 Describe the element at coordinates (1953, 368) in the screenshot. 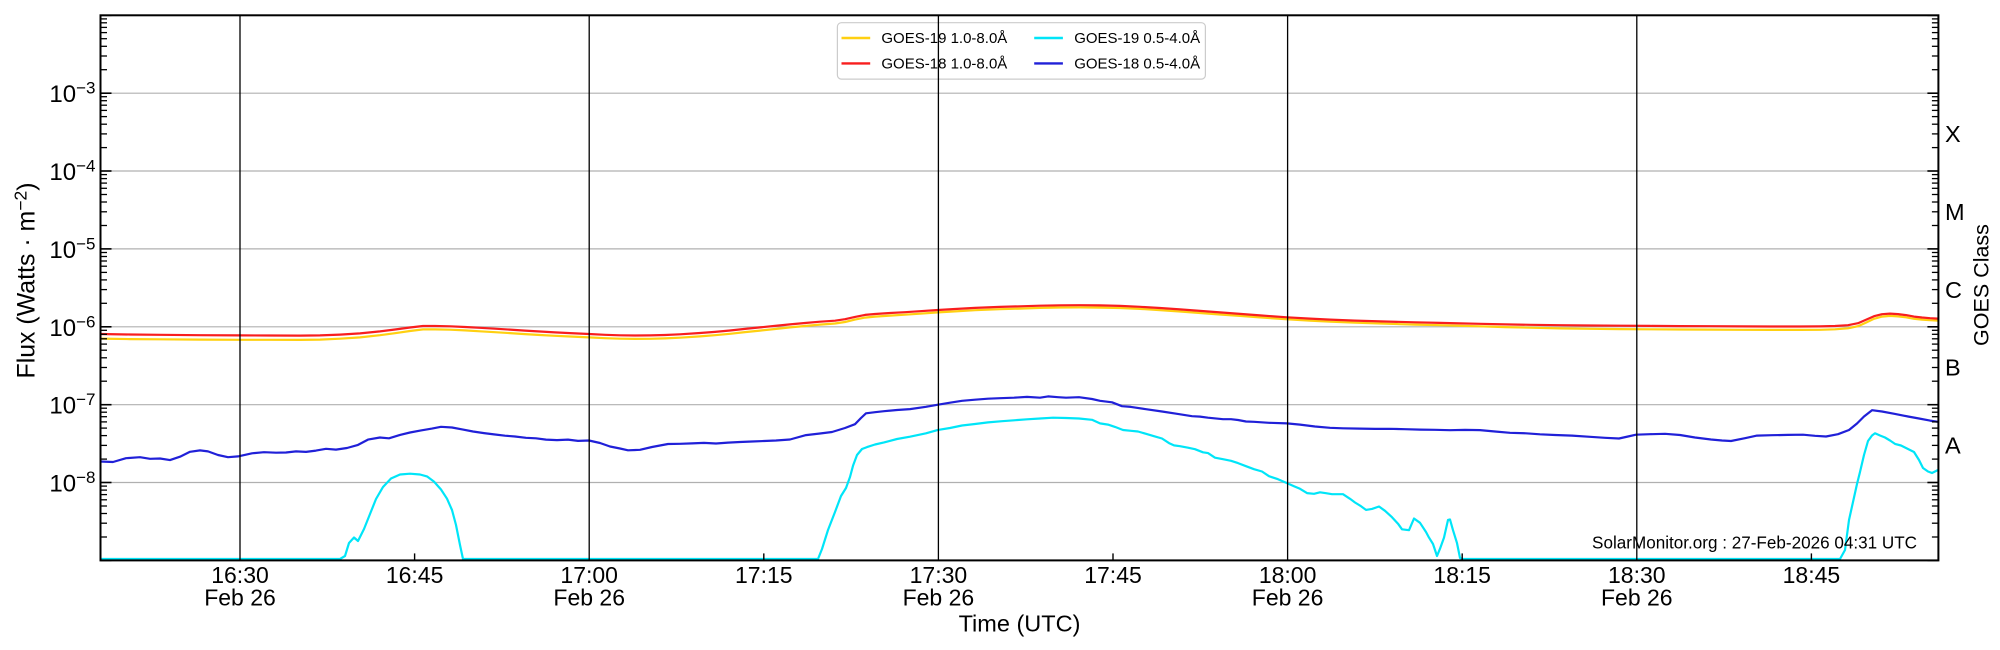

I see `svg-text: B` at that location.